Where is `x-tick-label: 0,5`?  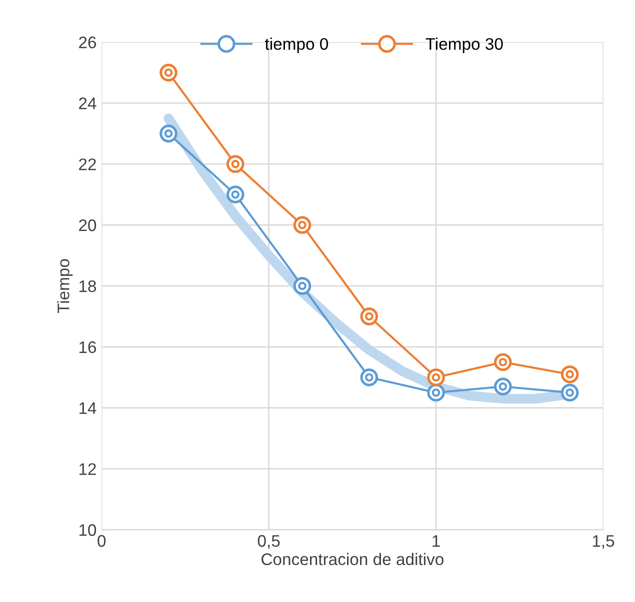 x-tick-label: 0,5 is located at coordinates (269, 542).